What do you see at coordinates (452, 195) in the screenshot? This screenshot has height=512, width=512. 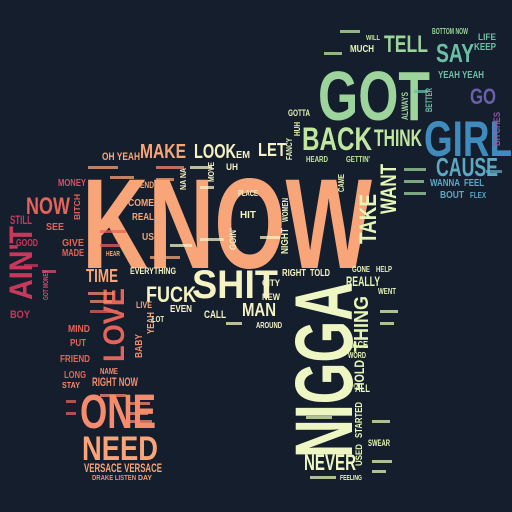 I see `word-bout: BOUT` at bounding box center [452, 195].